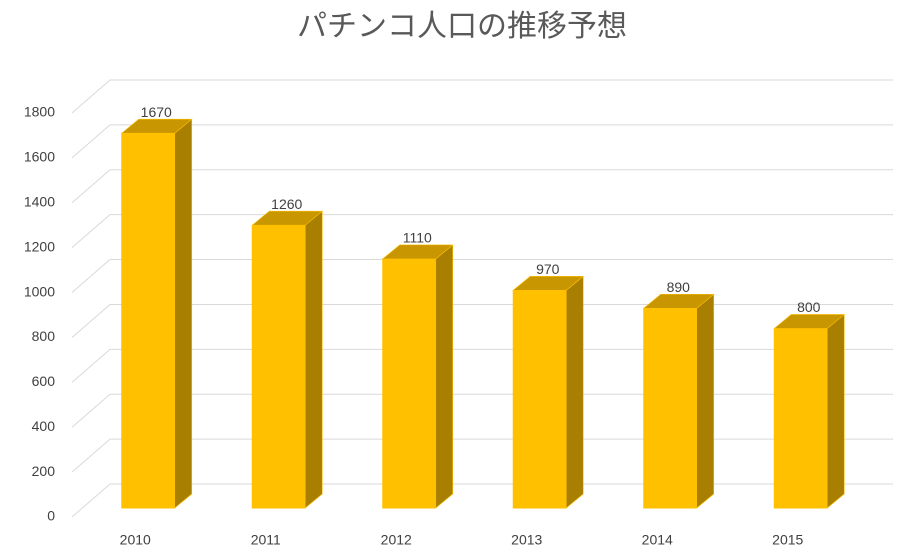  What do you see at coordinates (548, 269) in the screenshot?
I see `value-label: 970` at bounding box center [548, 269].